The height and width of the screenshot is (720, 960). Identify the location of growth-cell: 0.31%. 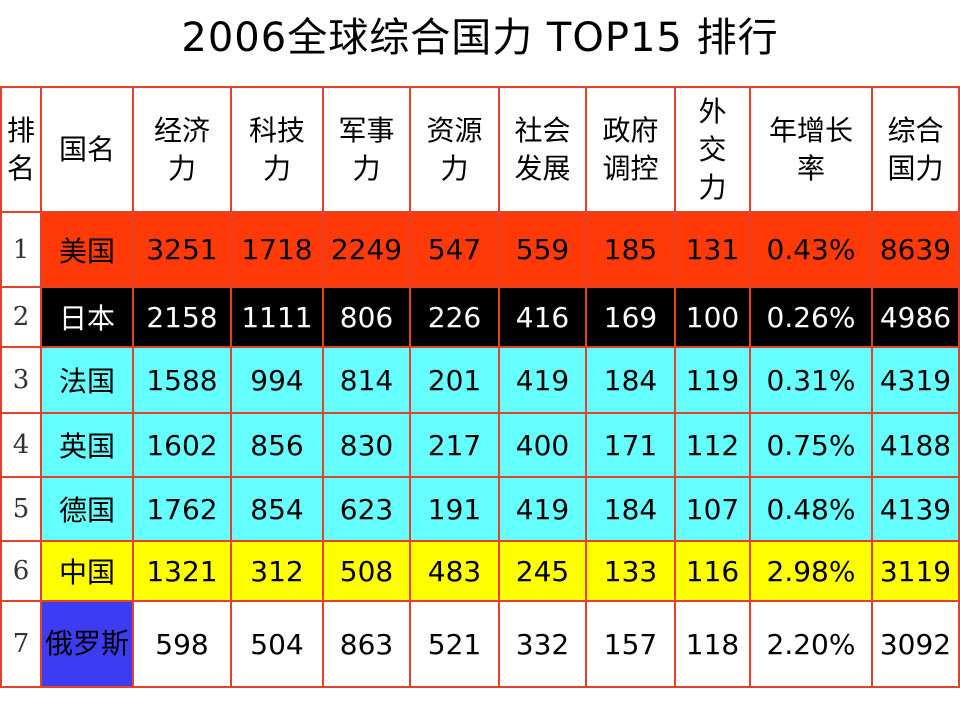
(811, 380).